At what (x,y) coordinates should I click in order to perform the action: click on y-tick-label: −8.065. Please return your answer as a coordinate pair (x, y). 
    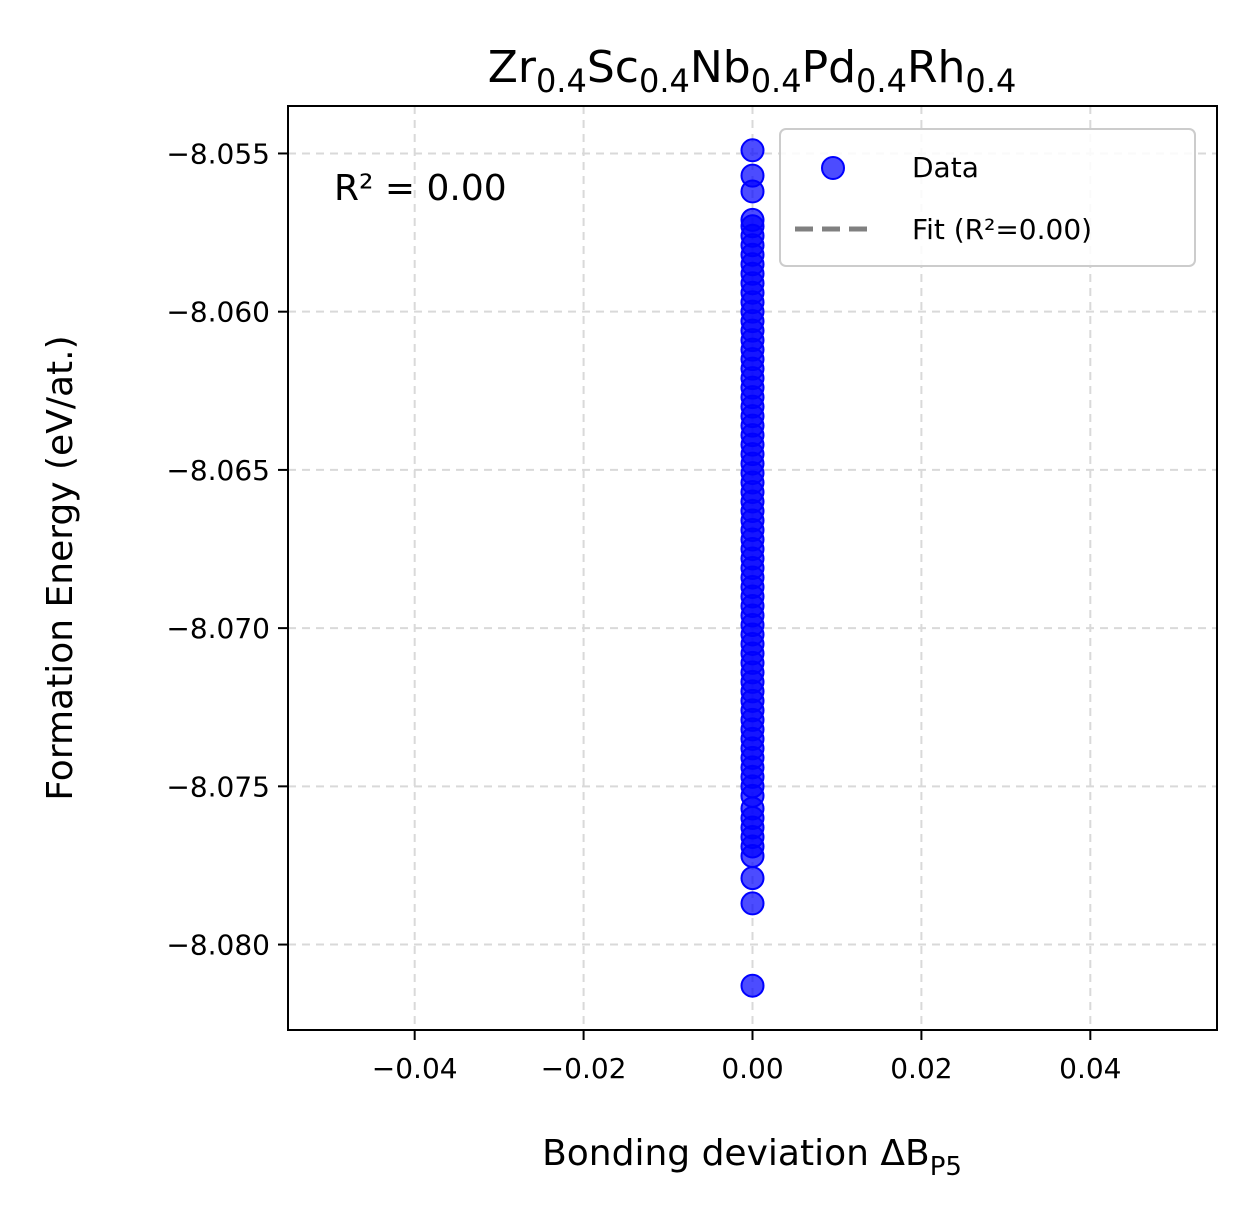
    Looking at the image, I should click on (218, 470).